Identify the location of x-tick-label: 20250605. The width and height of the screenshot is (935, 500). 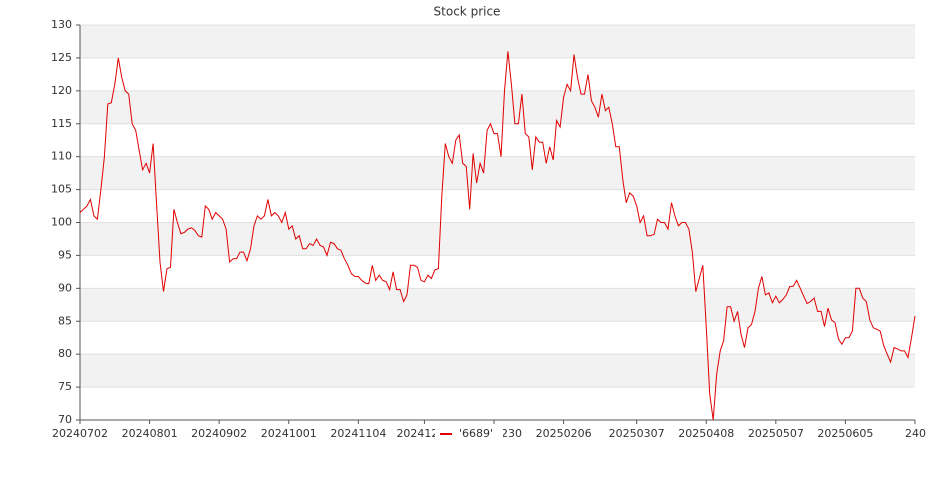
(845, 433).